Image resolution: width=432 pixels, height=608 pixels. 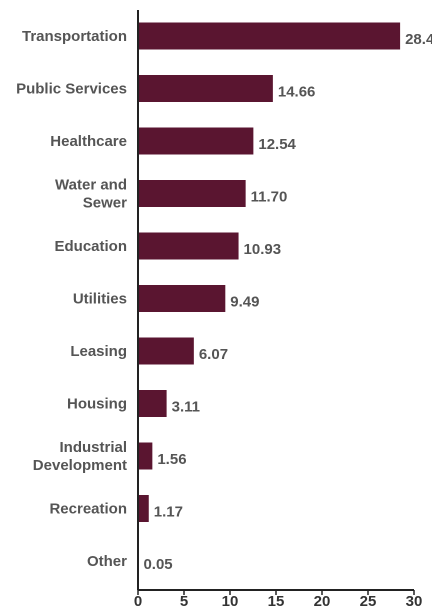 I want to click on category-label-0: Transportation, so click(x=74, y=36).